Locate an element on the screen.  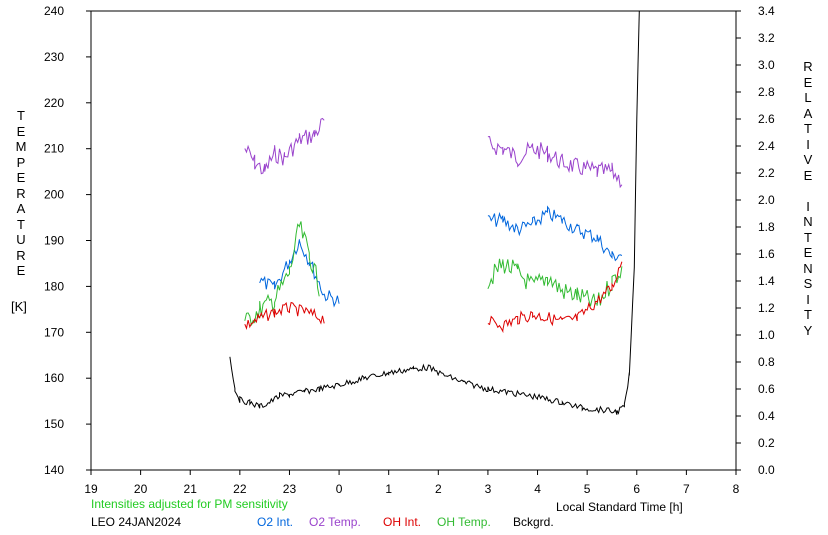
right-tick-label: 0.0 is located at coordinates (766, 470).